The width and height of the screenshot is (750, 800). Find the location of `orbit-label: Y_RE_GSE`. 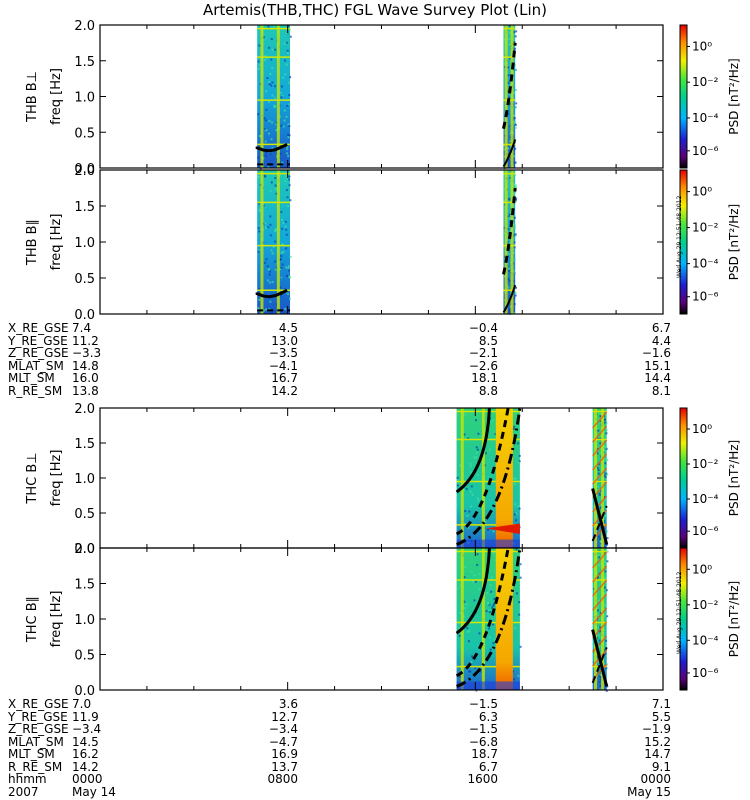

orbit-label: Y_RE_GSE is located at coordinates (38, 340).